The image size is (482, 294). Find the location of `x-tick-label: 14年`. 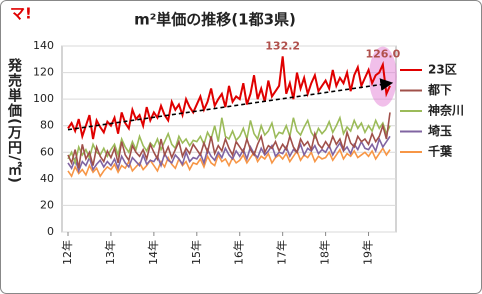

x-tick-label: 14年 is located at coordinates (153, 252).